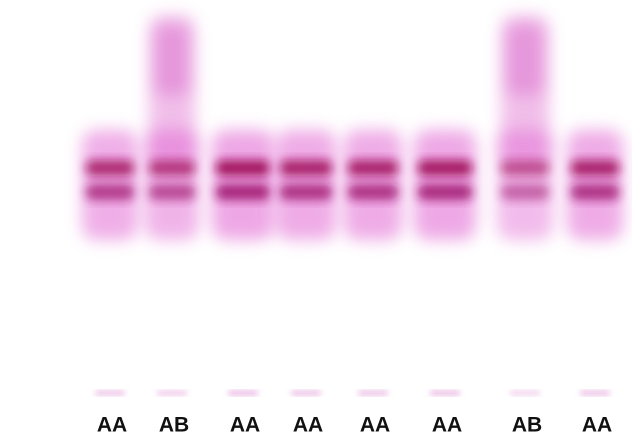  What do you see at coordinates (354, 425) in the screenshot?
I see `lane-labels: AA AB AA AA AA AA AB AA` at bounding box center [354, 425].